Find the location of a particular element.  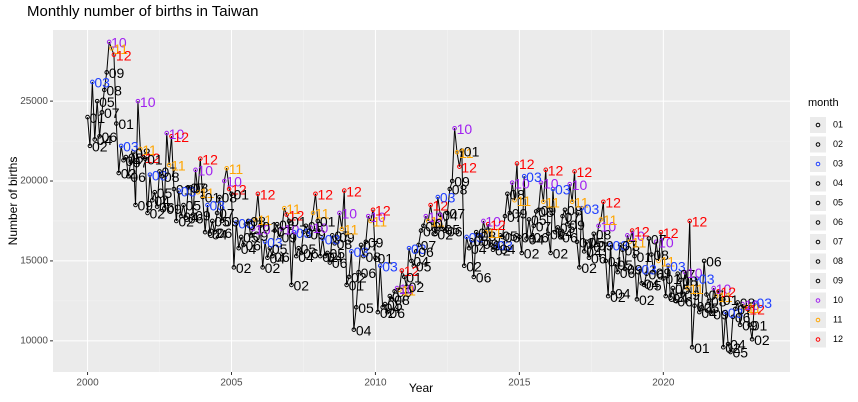

legend-key is located at coordinates (818, 242).